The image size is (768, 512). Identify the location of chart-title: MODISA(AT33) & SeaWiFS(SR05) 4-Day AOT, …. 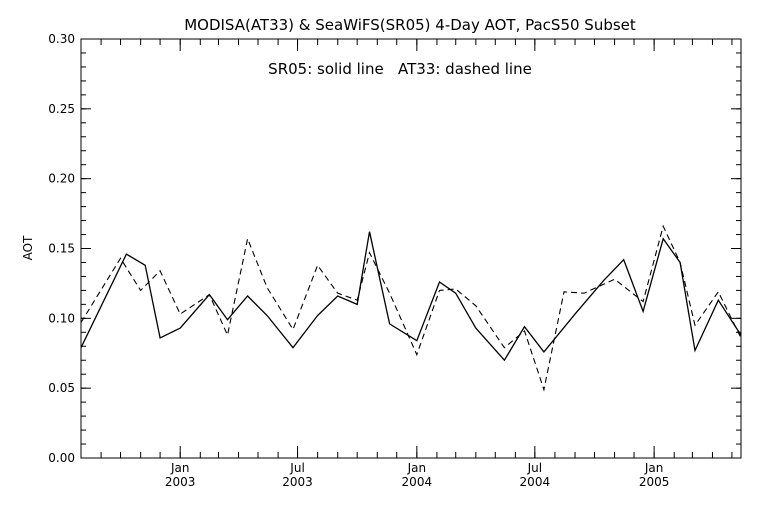
(410, 25).